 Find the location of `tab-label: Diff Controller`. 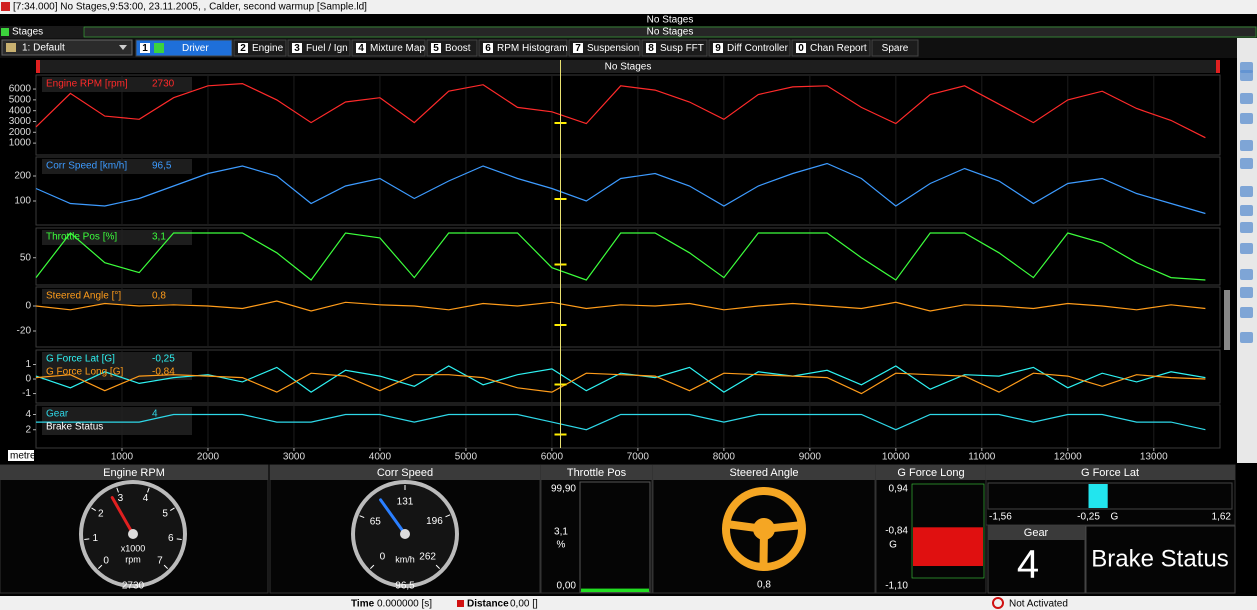

tab-label: Diff Controller is located at coordinates (758, 48).